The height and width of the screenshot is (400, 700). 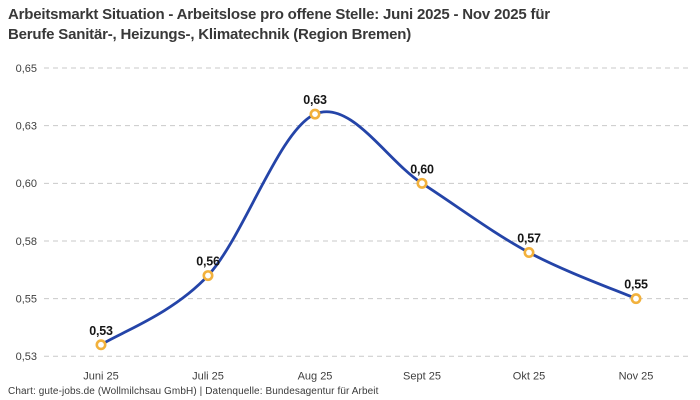 I want to click on data-point-label: 0,53, so click(x=101, y=331).